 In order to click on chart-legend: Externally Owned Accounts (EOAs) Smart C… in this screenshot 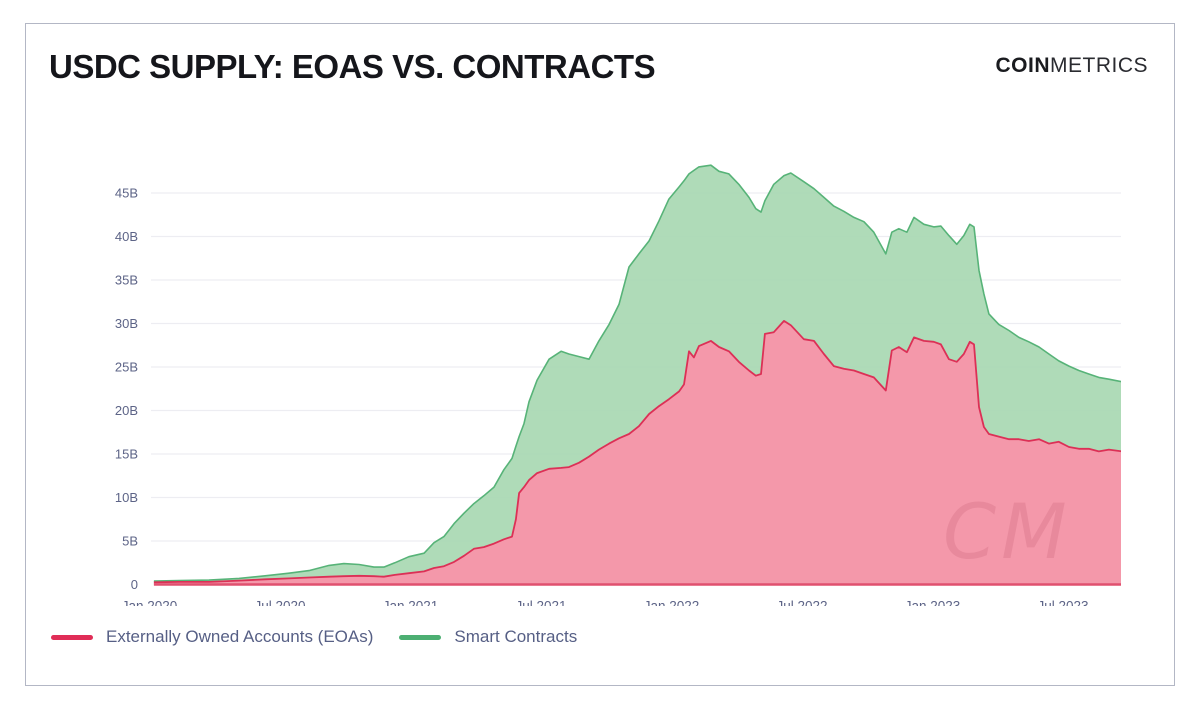, I will do `click(314, 637)`.